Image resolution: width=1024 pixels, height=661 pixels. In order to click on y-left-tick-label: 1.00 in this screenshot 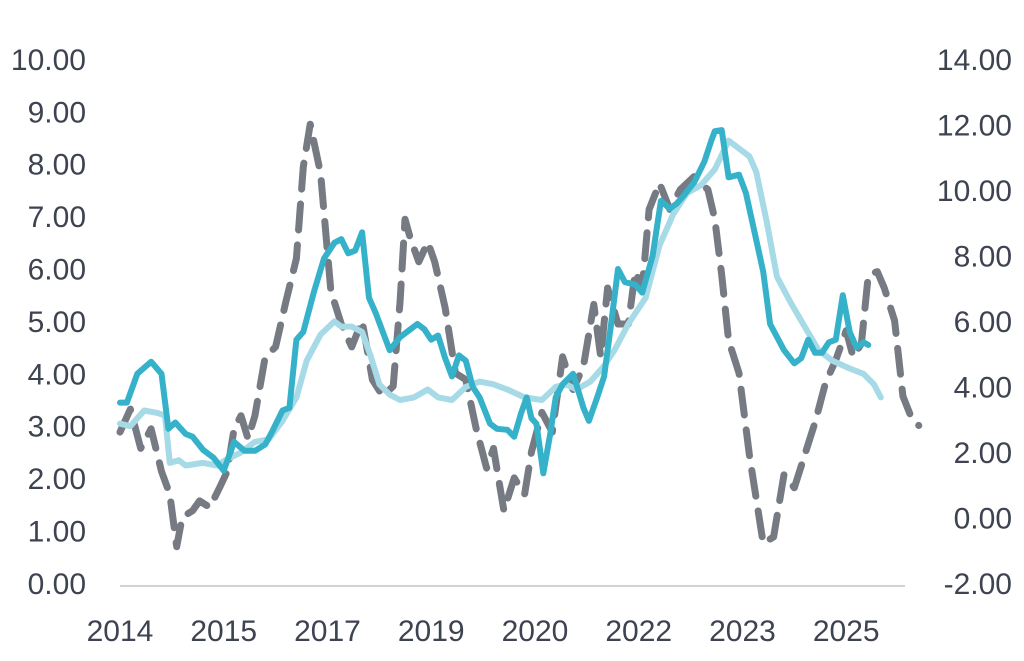, I will do `click(57, 532)`.